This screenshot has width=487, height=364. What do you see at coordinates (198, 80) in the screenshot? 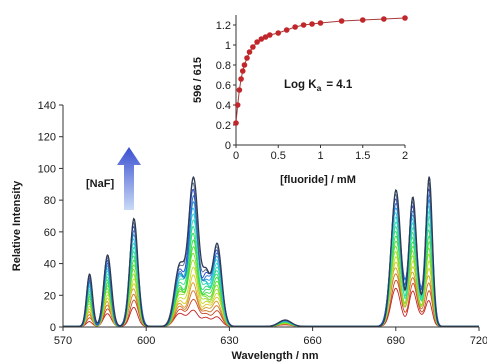
I see `inset-y-axis-title: 596 / 615` at bounding box center [198, 80].